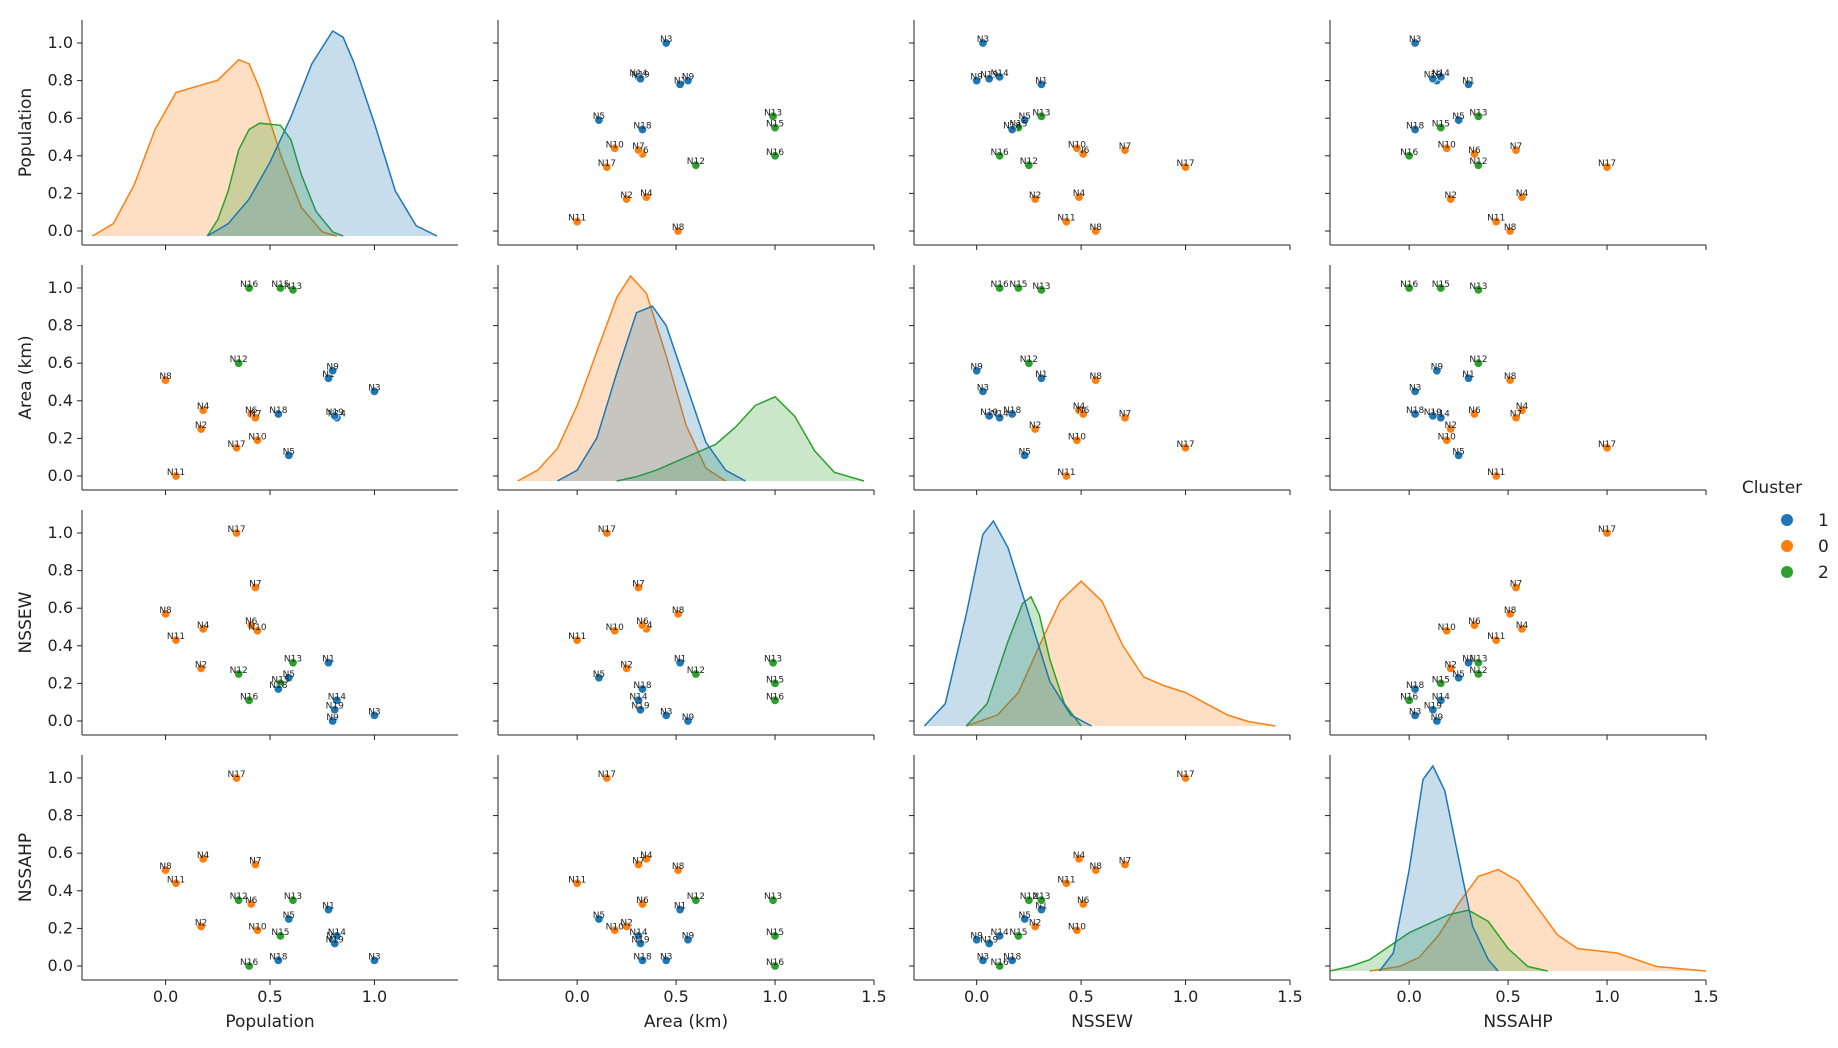 This screenshot has height=1048, width=1838. What do you see at coordinates (60, 890) in the screenshot?
I see `y-tick-label: 0.4` at bounding box center [60, 890].